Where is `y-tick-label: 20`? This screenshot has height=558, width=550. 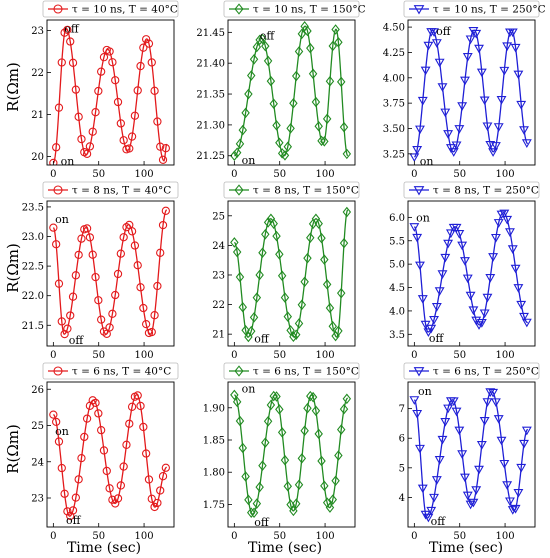 y-tick-label: 20 is located at coordinates (37, 157).